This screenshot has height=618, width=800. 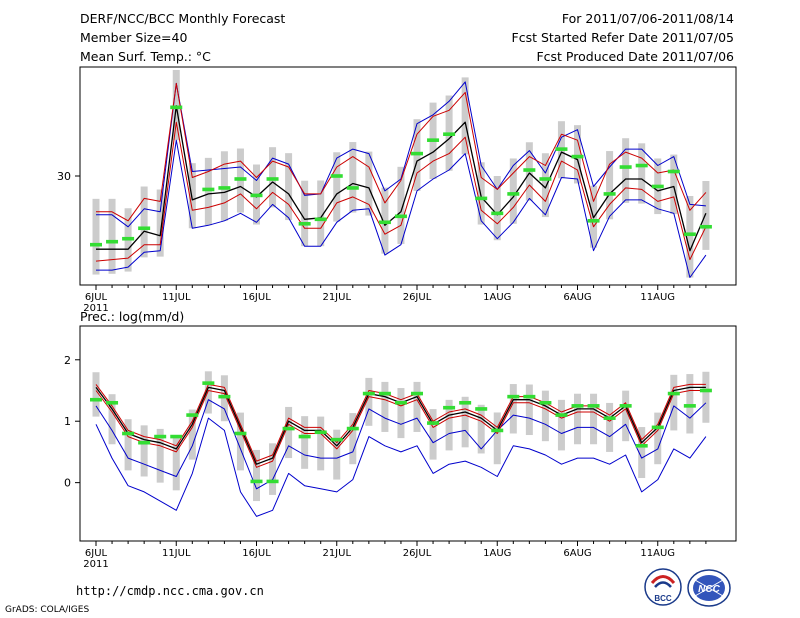 I want to click on series-line-outer-max, so click(x=401, y=444).